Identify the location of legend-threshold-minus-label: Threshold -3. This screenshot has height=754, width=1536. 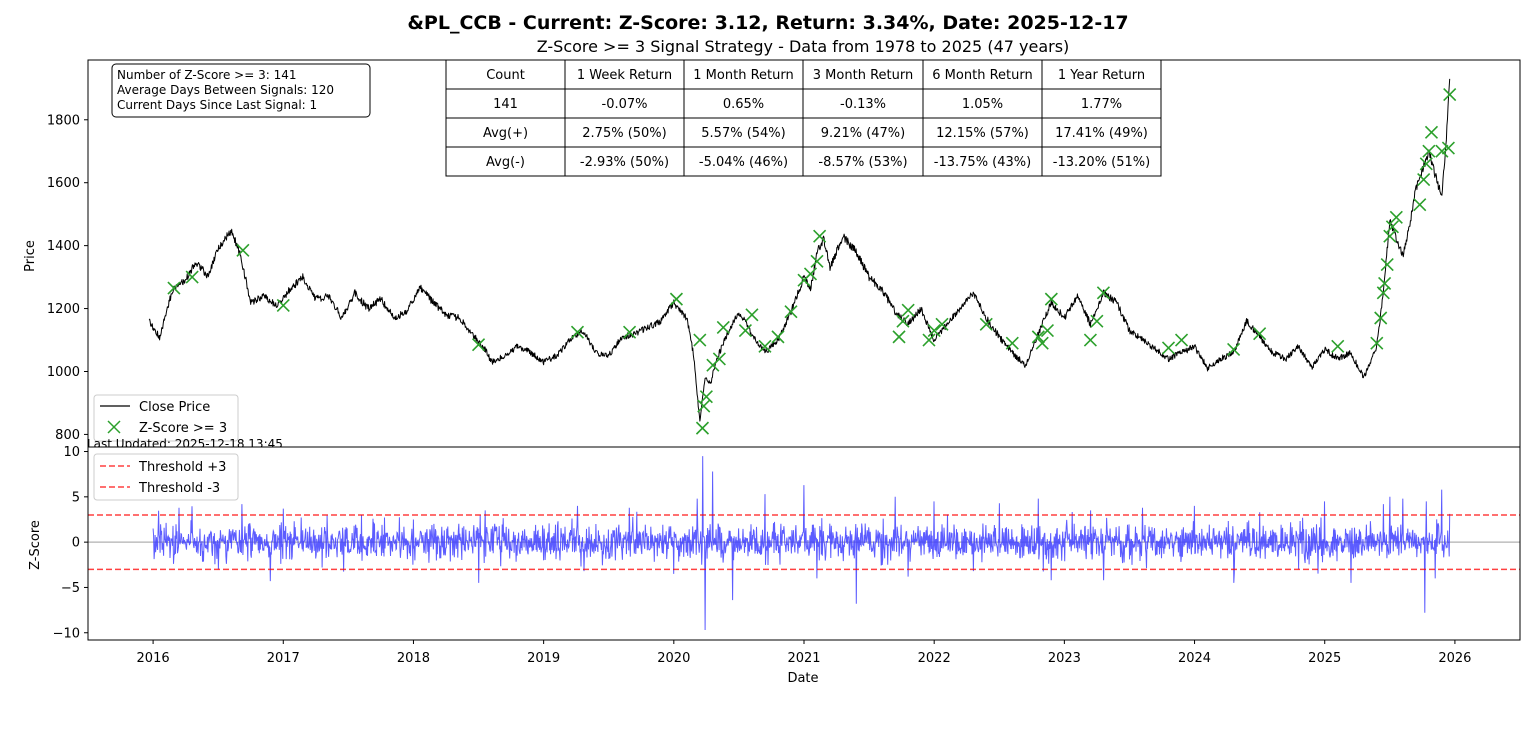
(179, 488).